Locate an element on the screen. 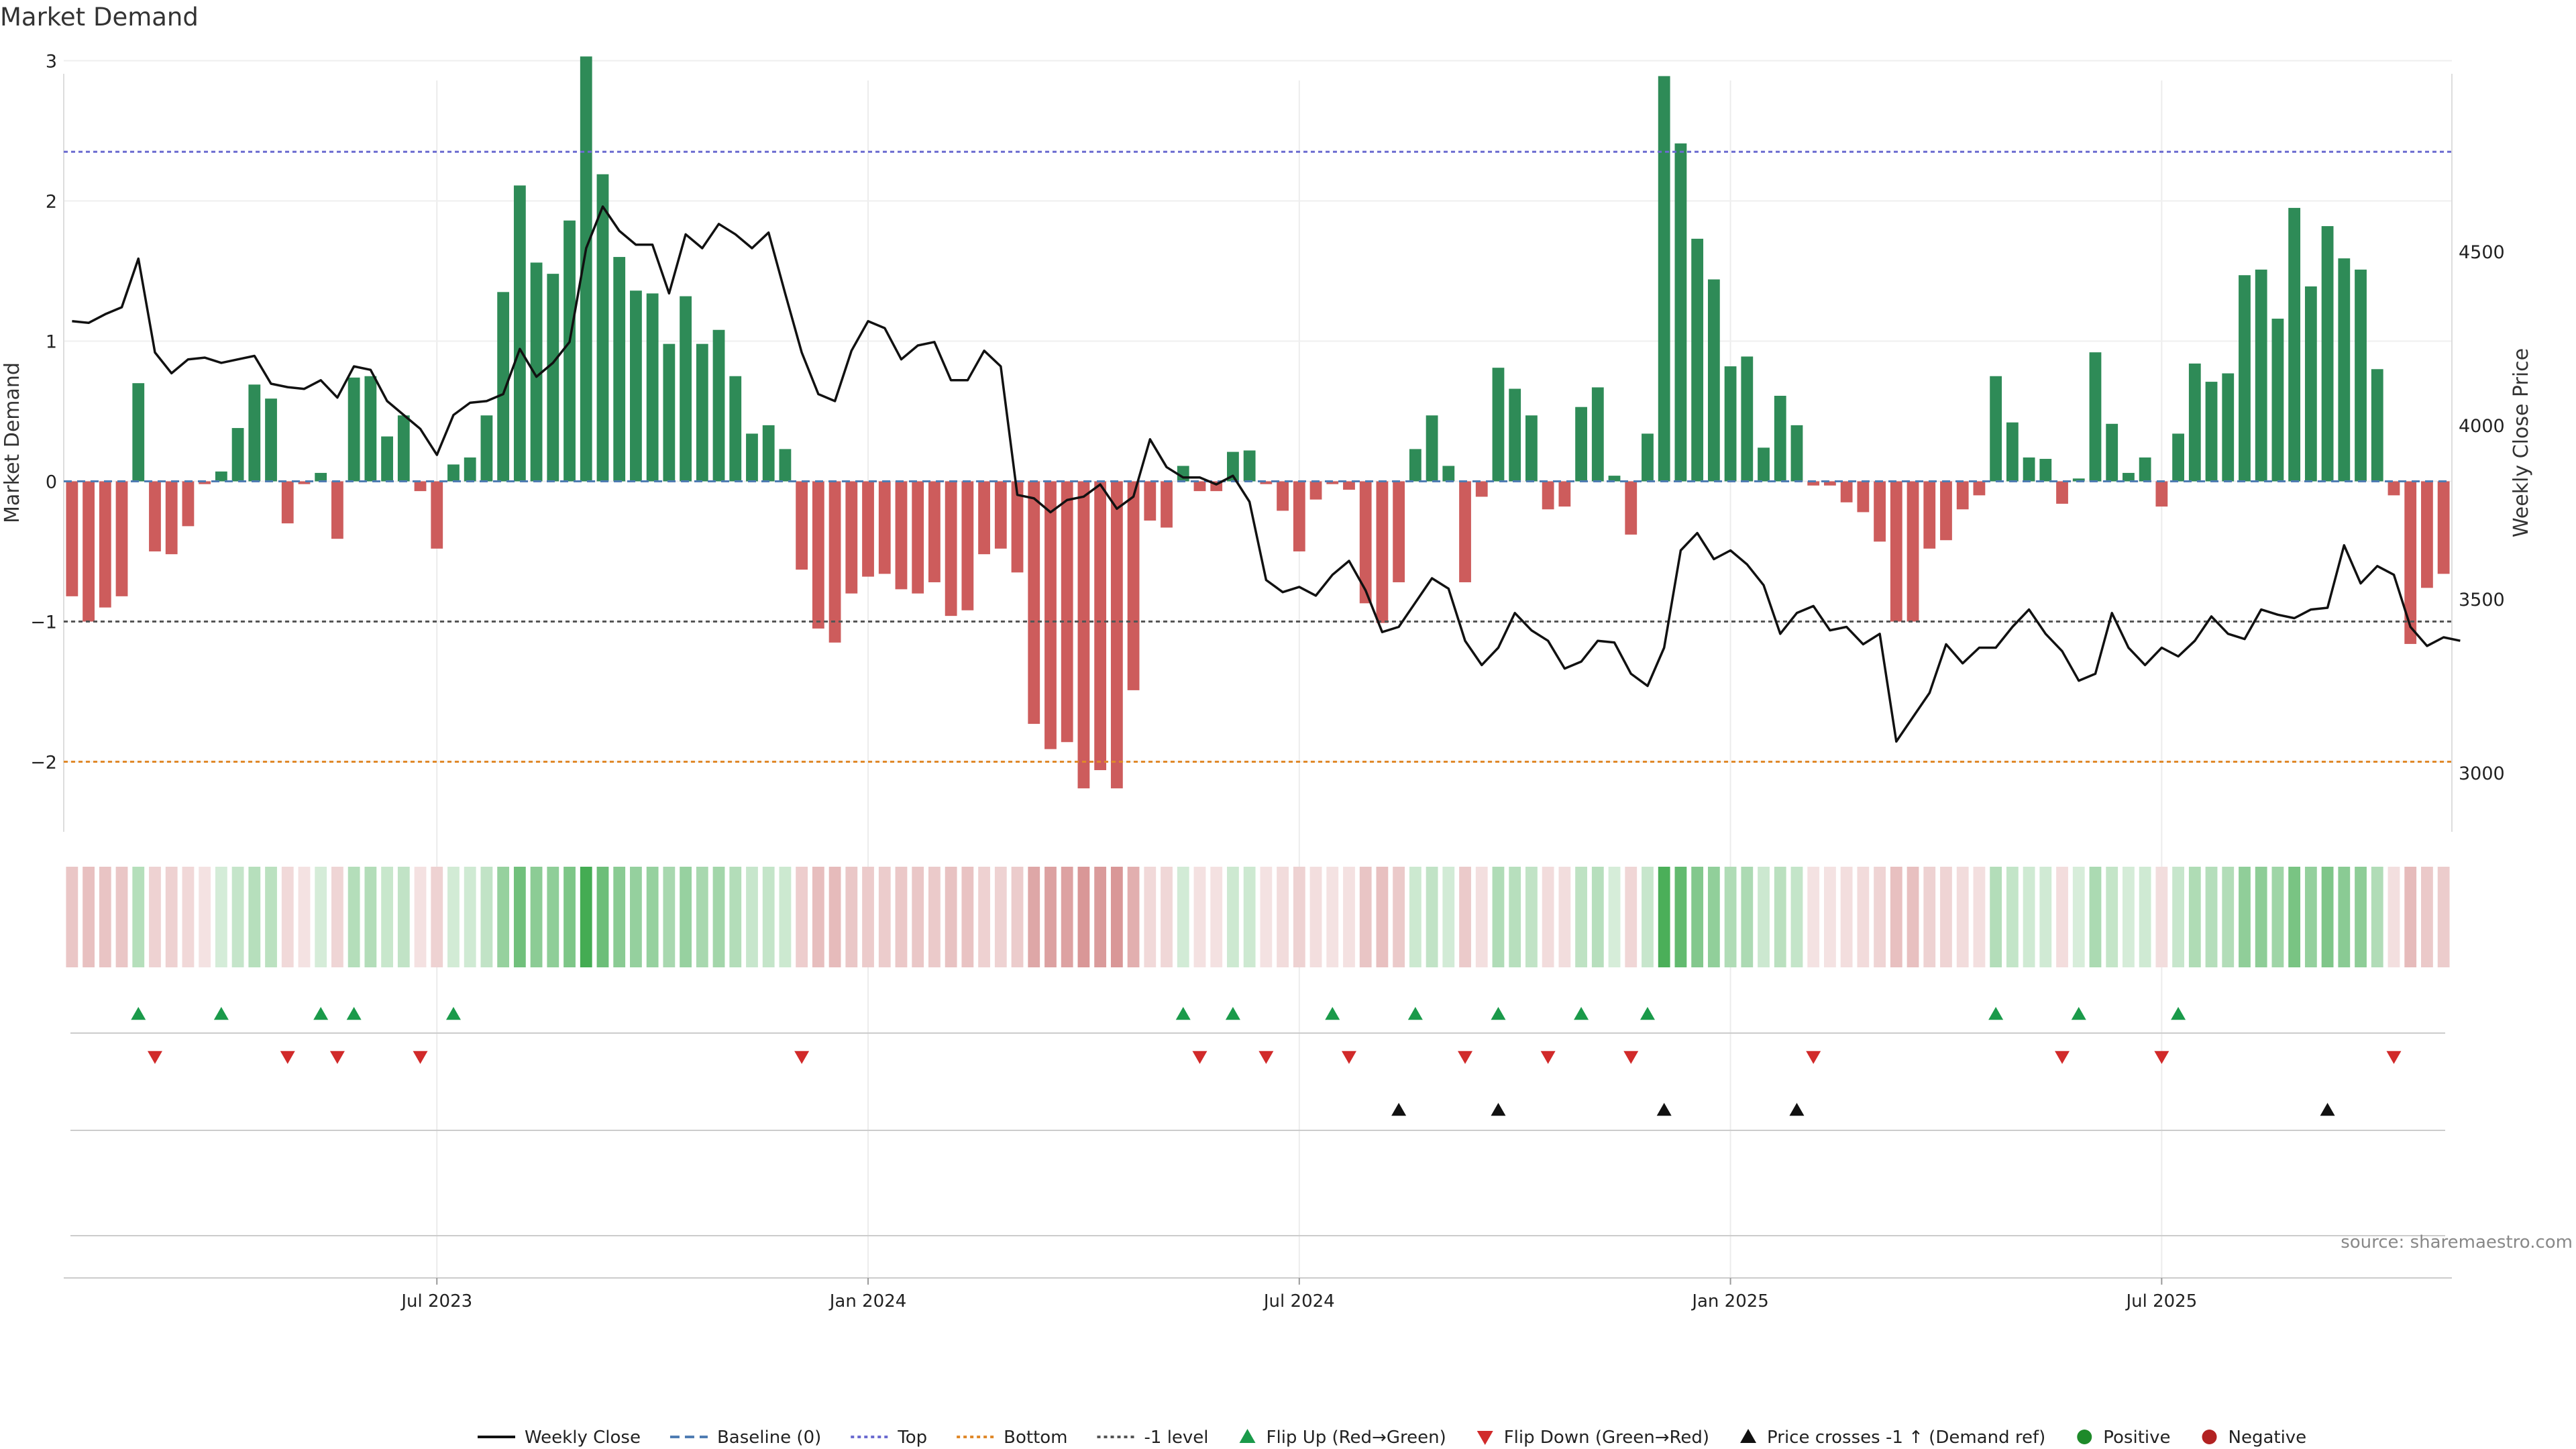 The image size is (2576, 1449). legend-item: Weekly Close is located at coordinates (559, 1438).